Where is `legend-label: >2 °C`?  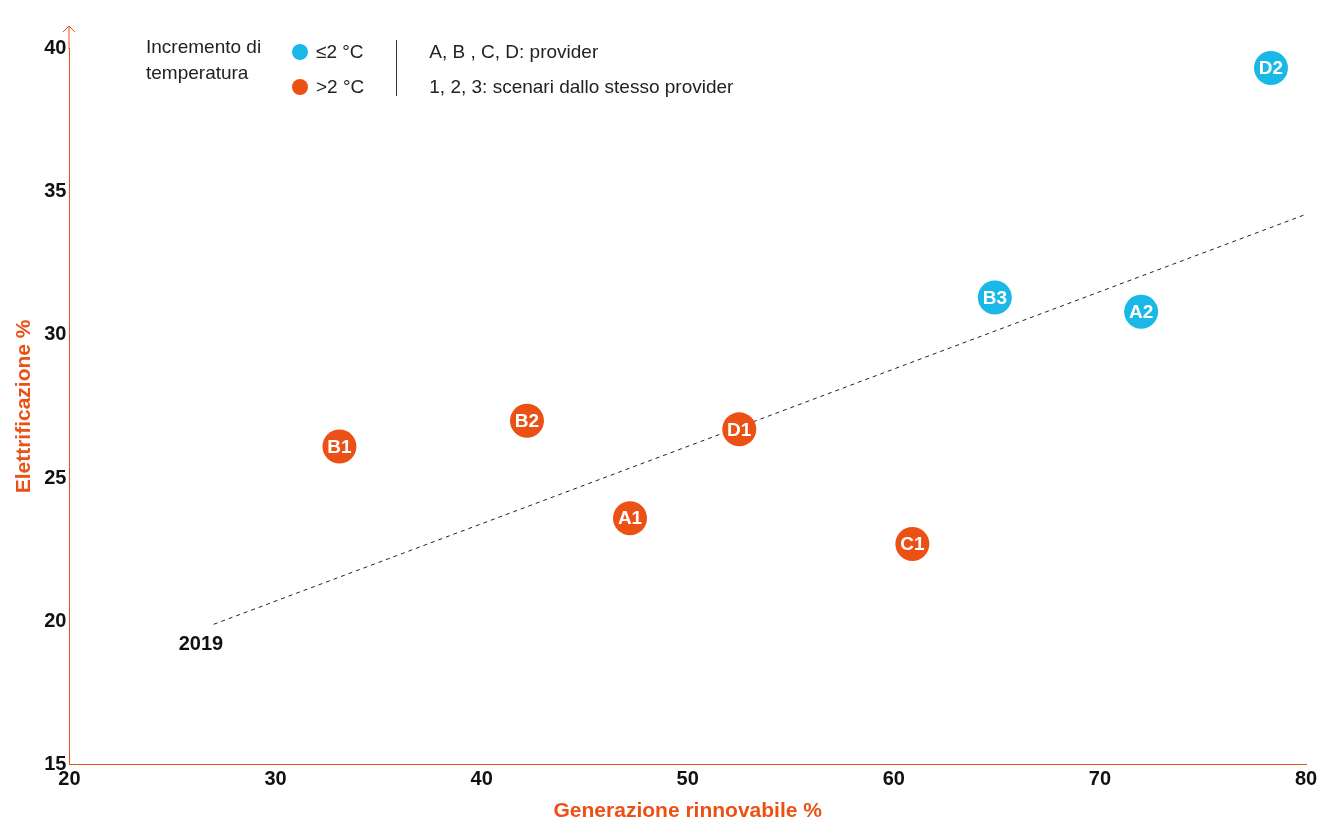 legend-label: >2 °C is located at coordinates (340, 86).